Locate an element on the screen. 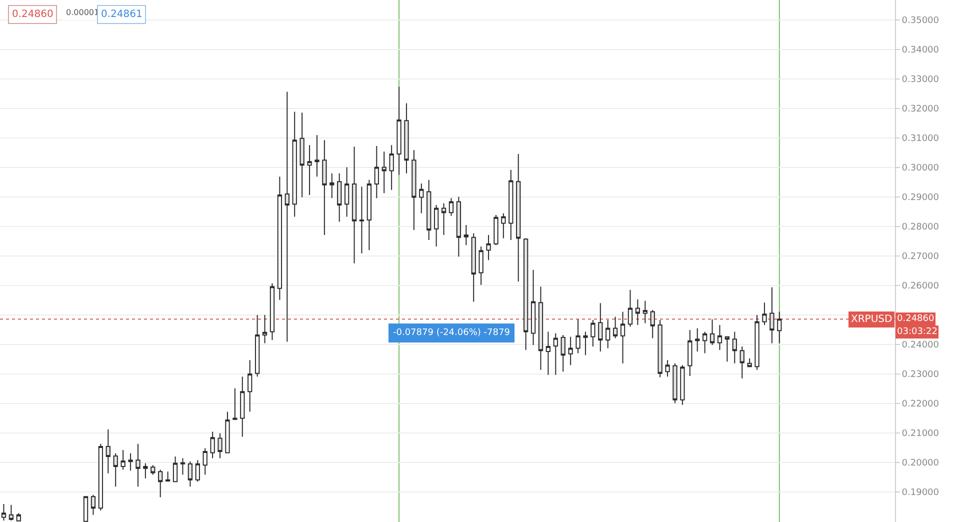 The image size is (960, 522). y-tick-label: 0.34000 is located at coordinates (921, 51).